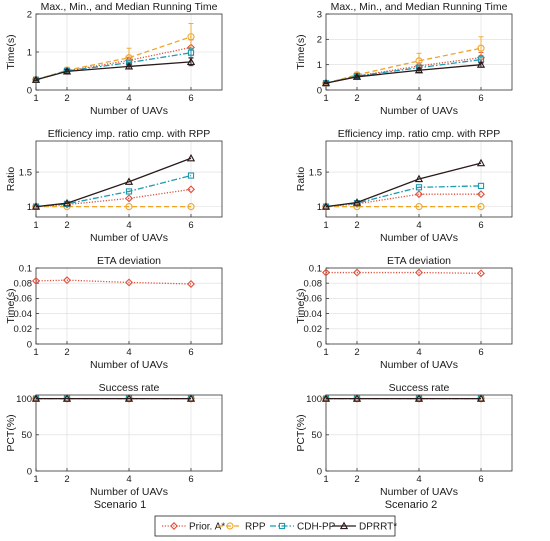  I want to click on chart-title: Success rate, so click(419, 388).